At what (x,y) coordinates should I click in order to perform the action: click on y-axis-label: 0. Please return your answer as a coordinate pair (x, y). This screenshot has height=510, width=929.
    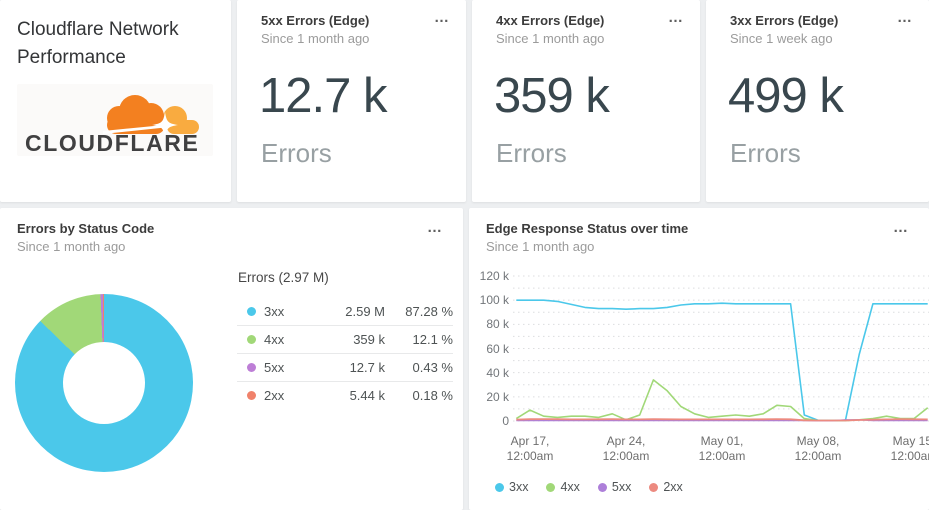
    Looking at the image, I should click on (505, 421).